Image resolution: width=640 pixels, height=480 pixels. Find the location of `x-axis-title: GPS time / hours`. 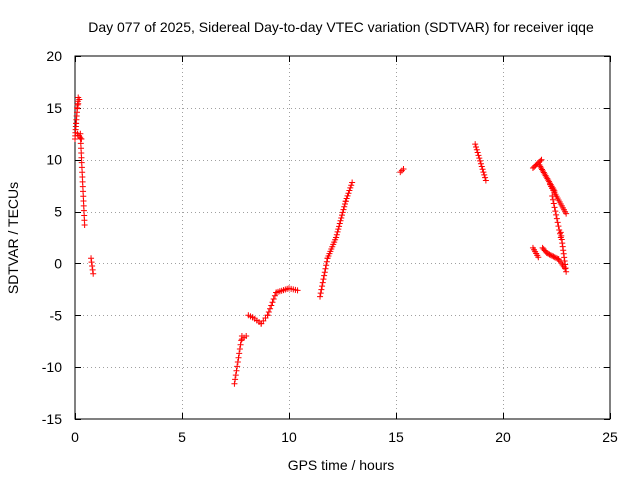

x-axis-title: GPS time / hours is located at coordinates (341, 465).